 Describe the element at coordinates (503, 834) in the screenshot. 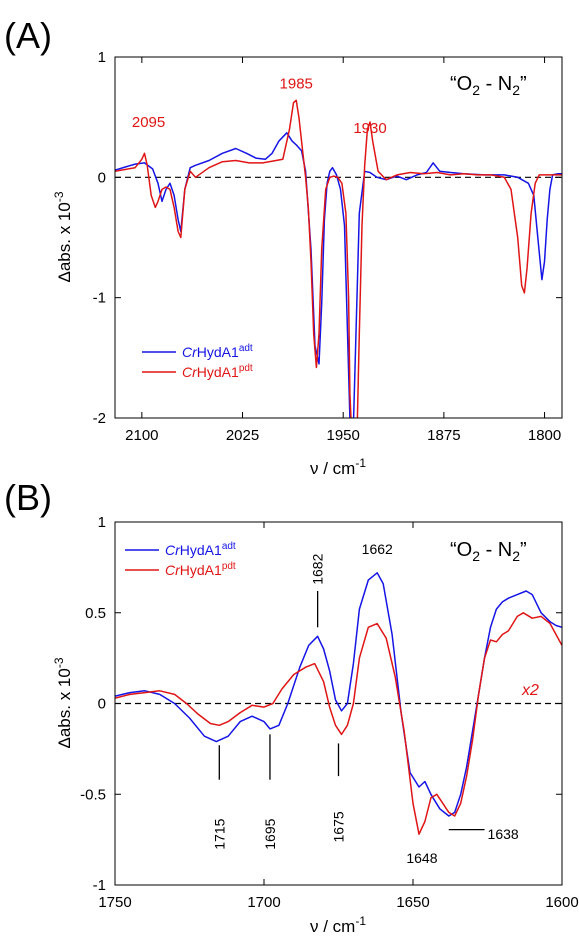

I see `peak-label: 1638` at that location.